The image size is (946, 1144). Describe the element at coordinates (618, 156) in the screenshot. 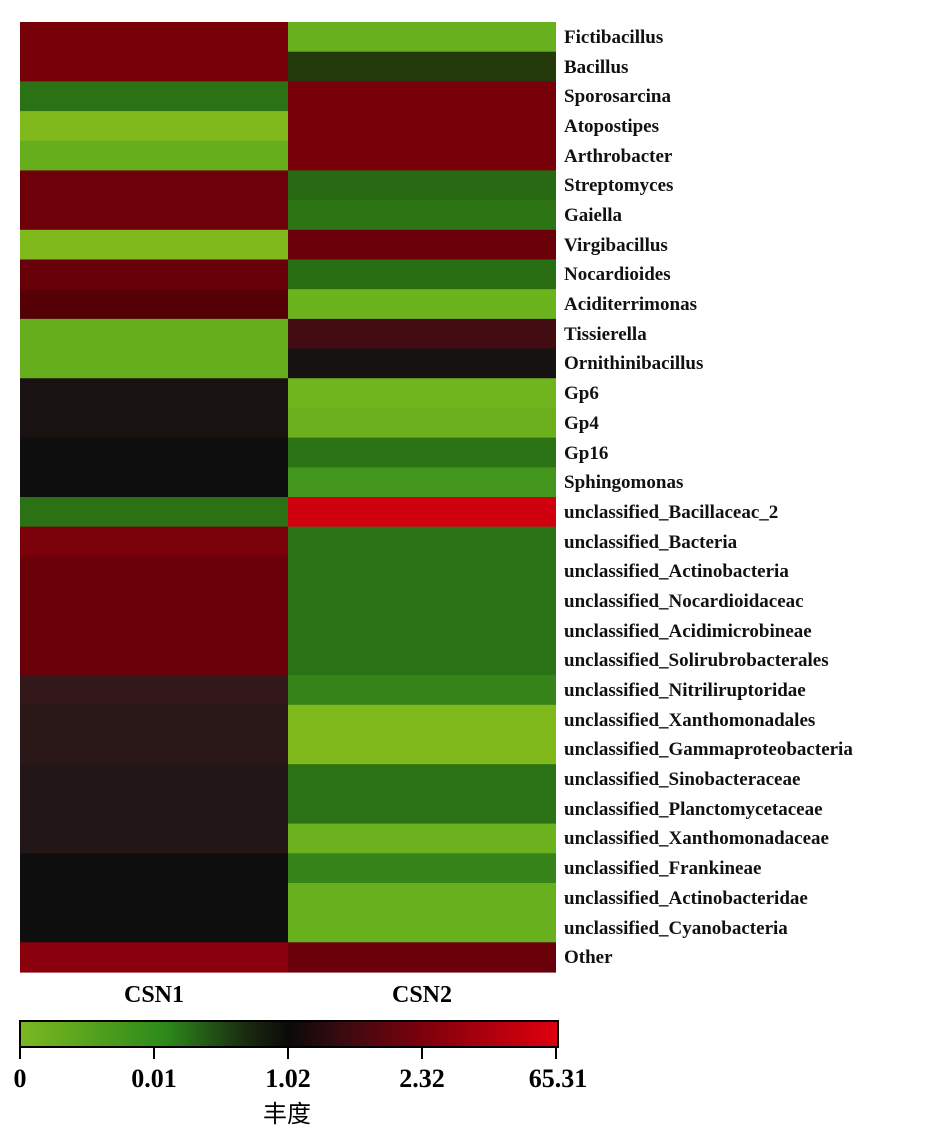

I see `row-label: Arthrobacter` at that location.